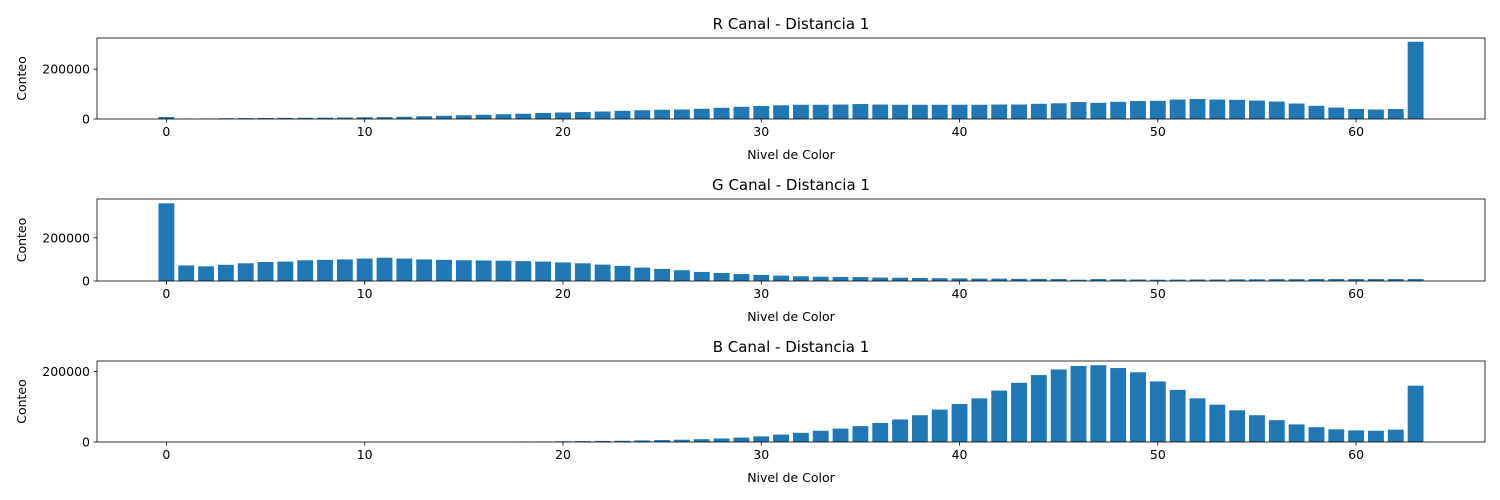  Describe the element at coordinates (960, 131) in the screenshot. I see `r-x-tick-label: 40` at that location.